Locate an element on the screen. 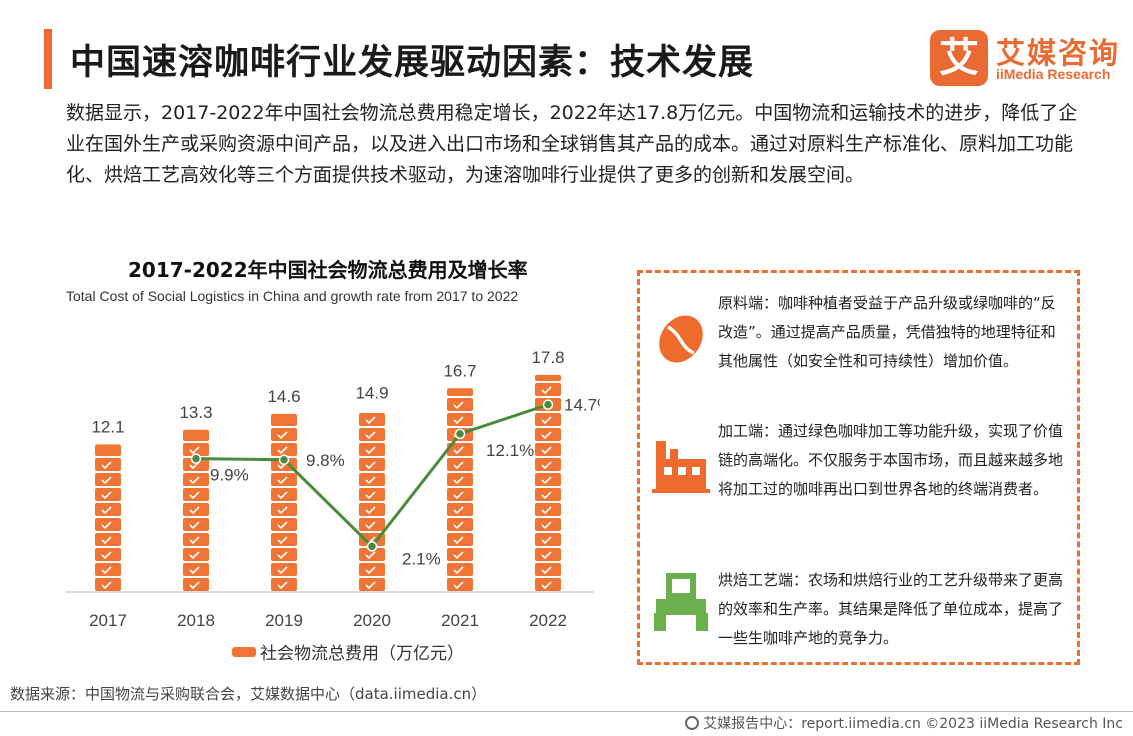 Image resolution: width=1133 pixels, height=736 pixels. bar-value-label: 16.7 is located at coordinates (459, 370).